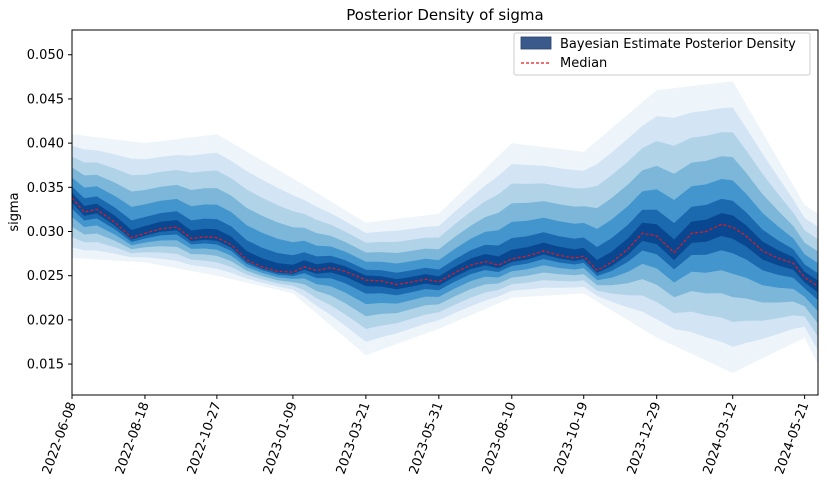 The width and height of the screenshot is (829, 489). I want to click on x-tick-label: 2024-05-21, so click(792, 438).